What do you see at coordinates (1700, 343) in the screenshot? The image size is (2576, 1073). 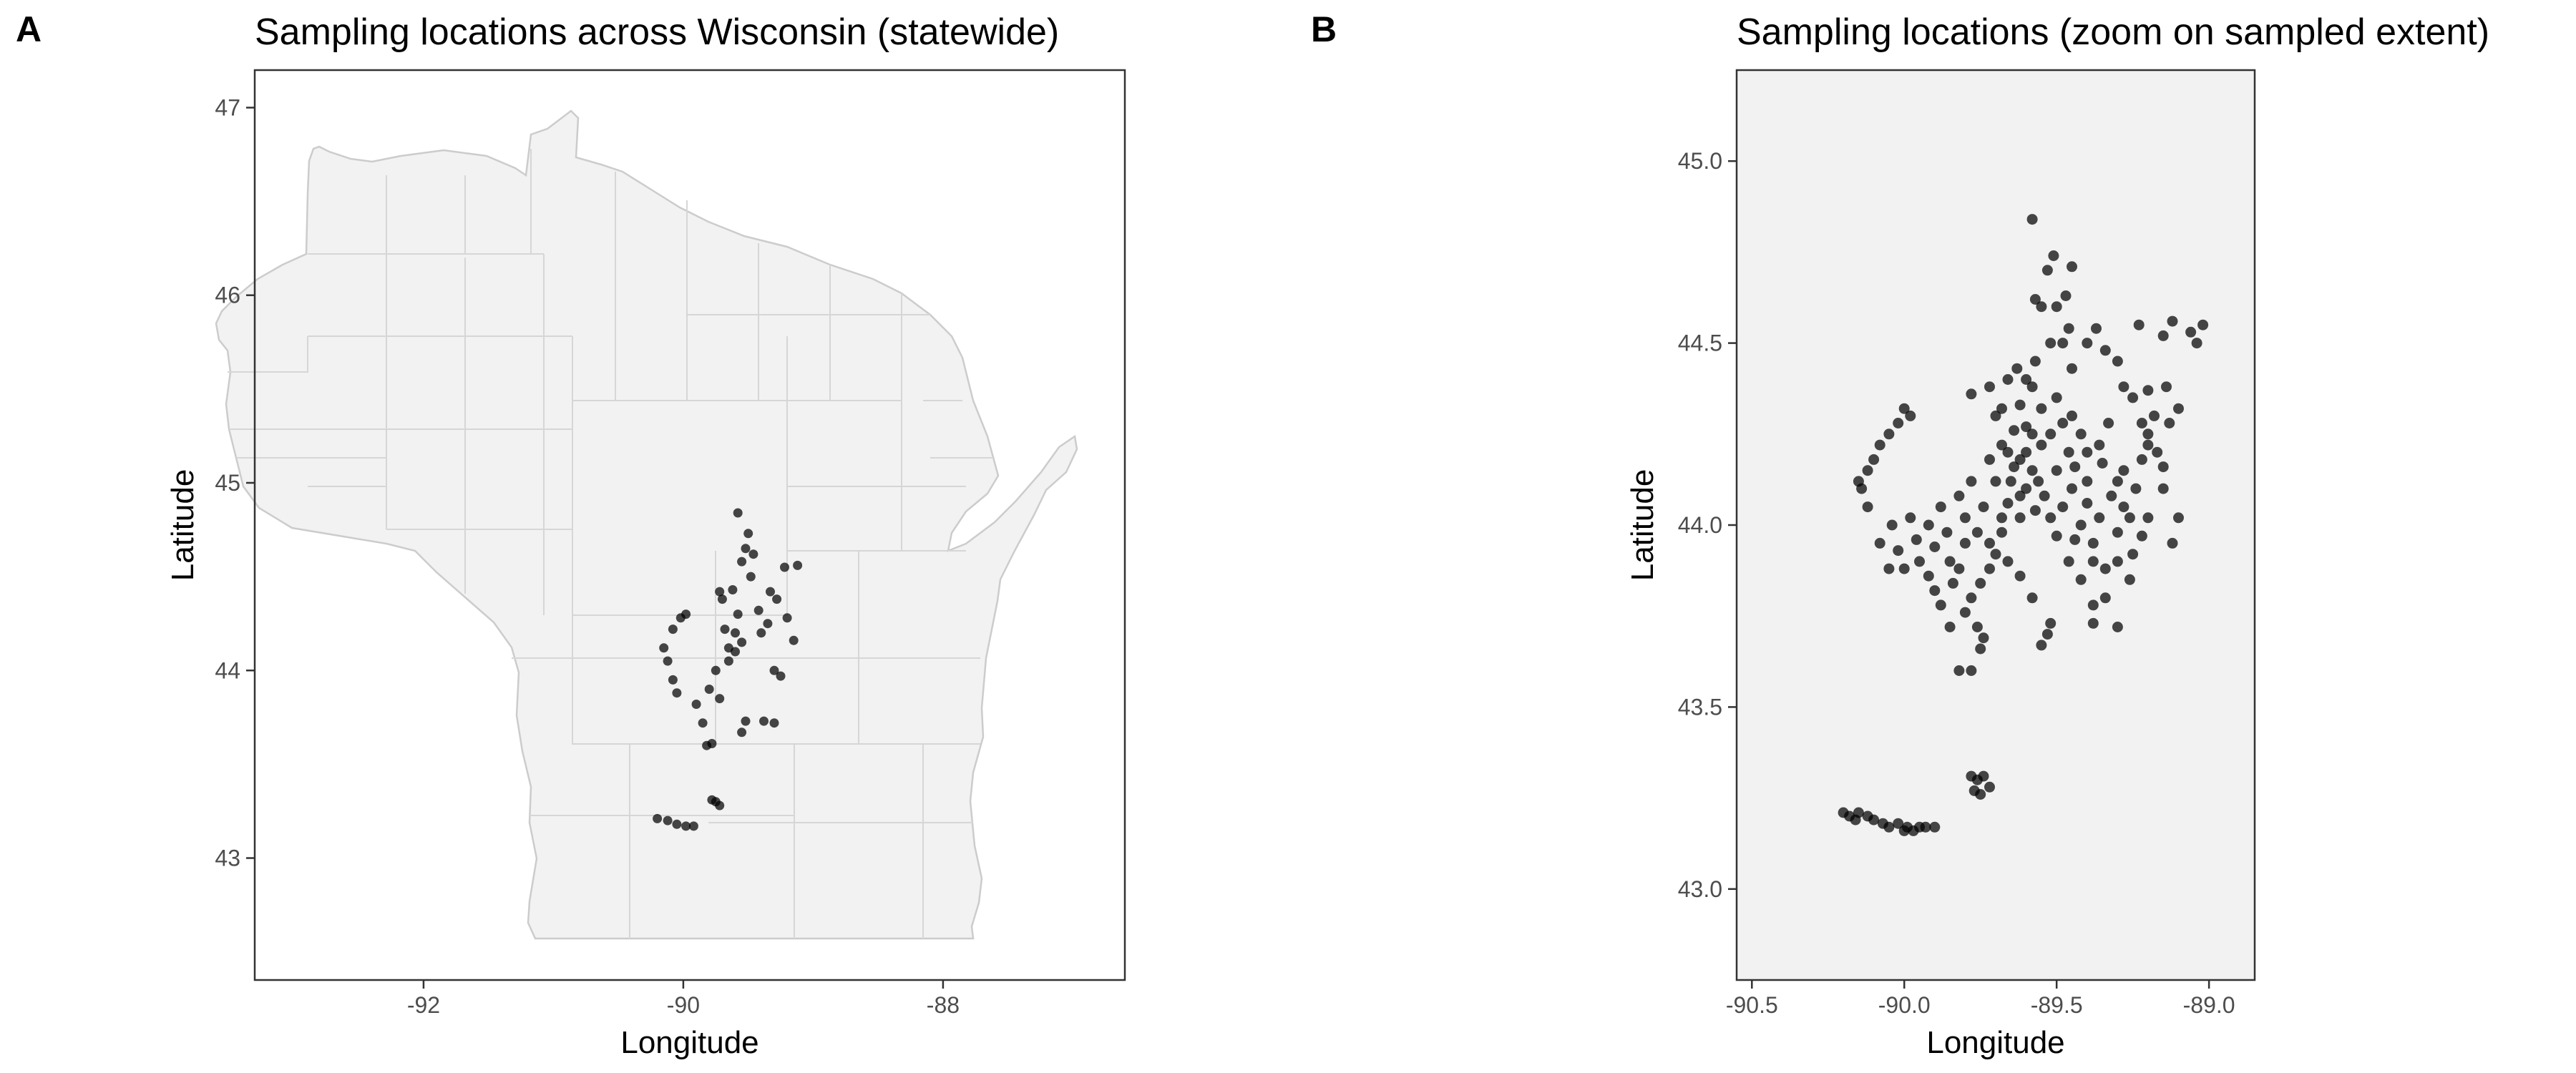 I see `y-tick-label: 44.5` at bounding box center [1700, 343].